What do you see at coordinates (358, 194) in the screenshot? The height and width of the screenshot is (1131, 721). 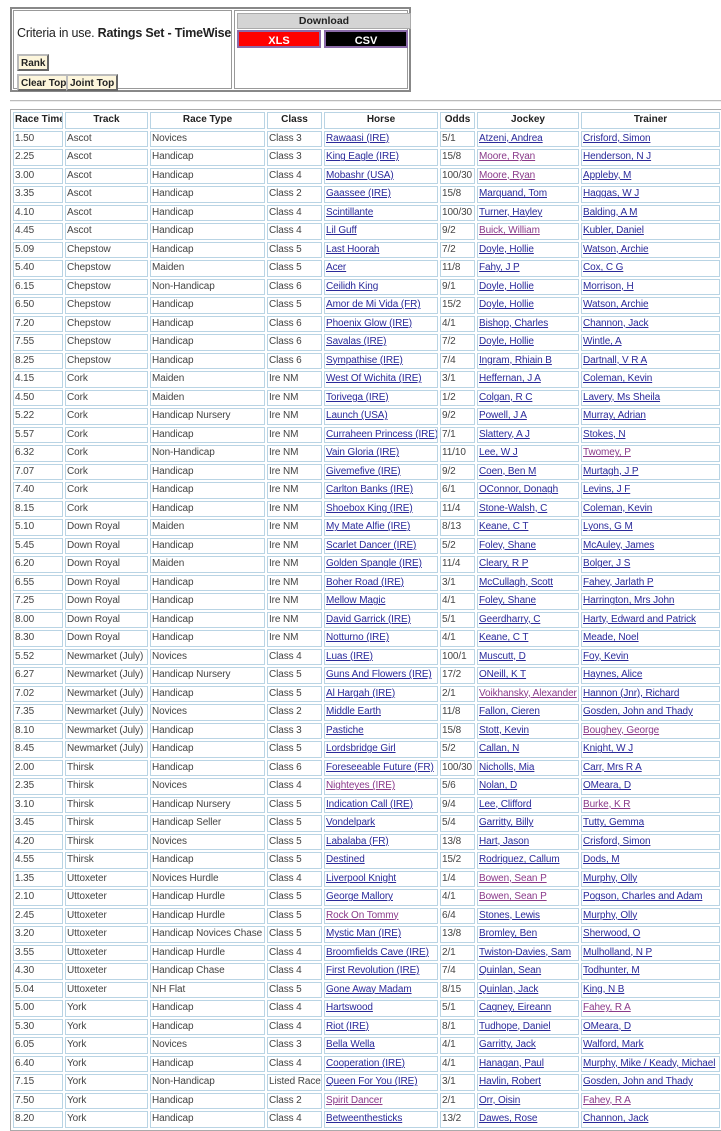 I see `horse-link: Gaassee (IRE)` at bounding box center [358, 194].